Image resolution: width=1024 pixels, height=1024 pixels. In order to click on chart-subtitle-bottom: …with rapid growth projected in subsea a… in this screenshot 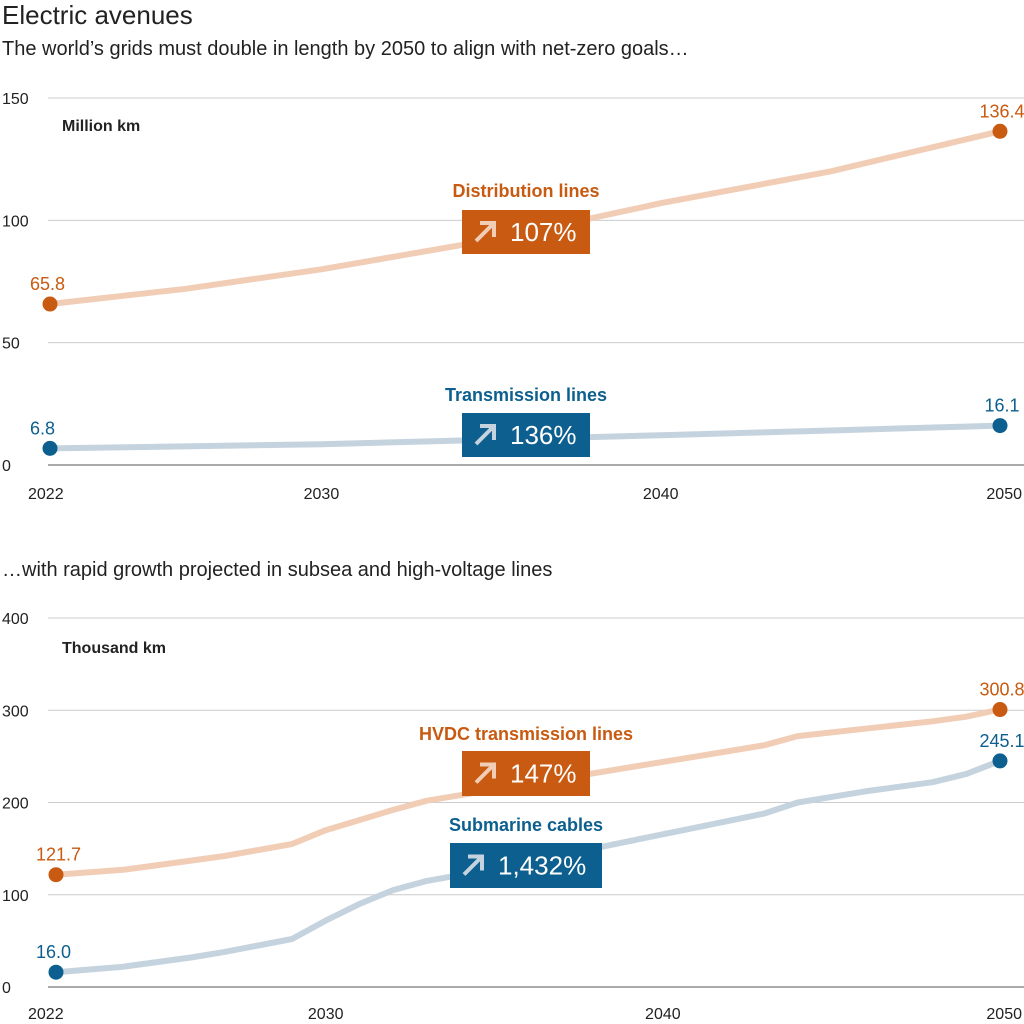, I will do `click(277, 570)`.